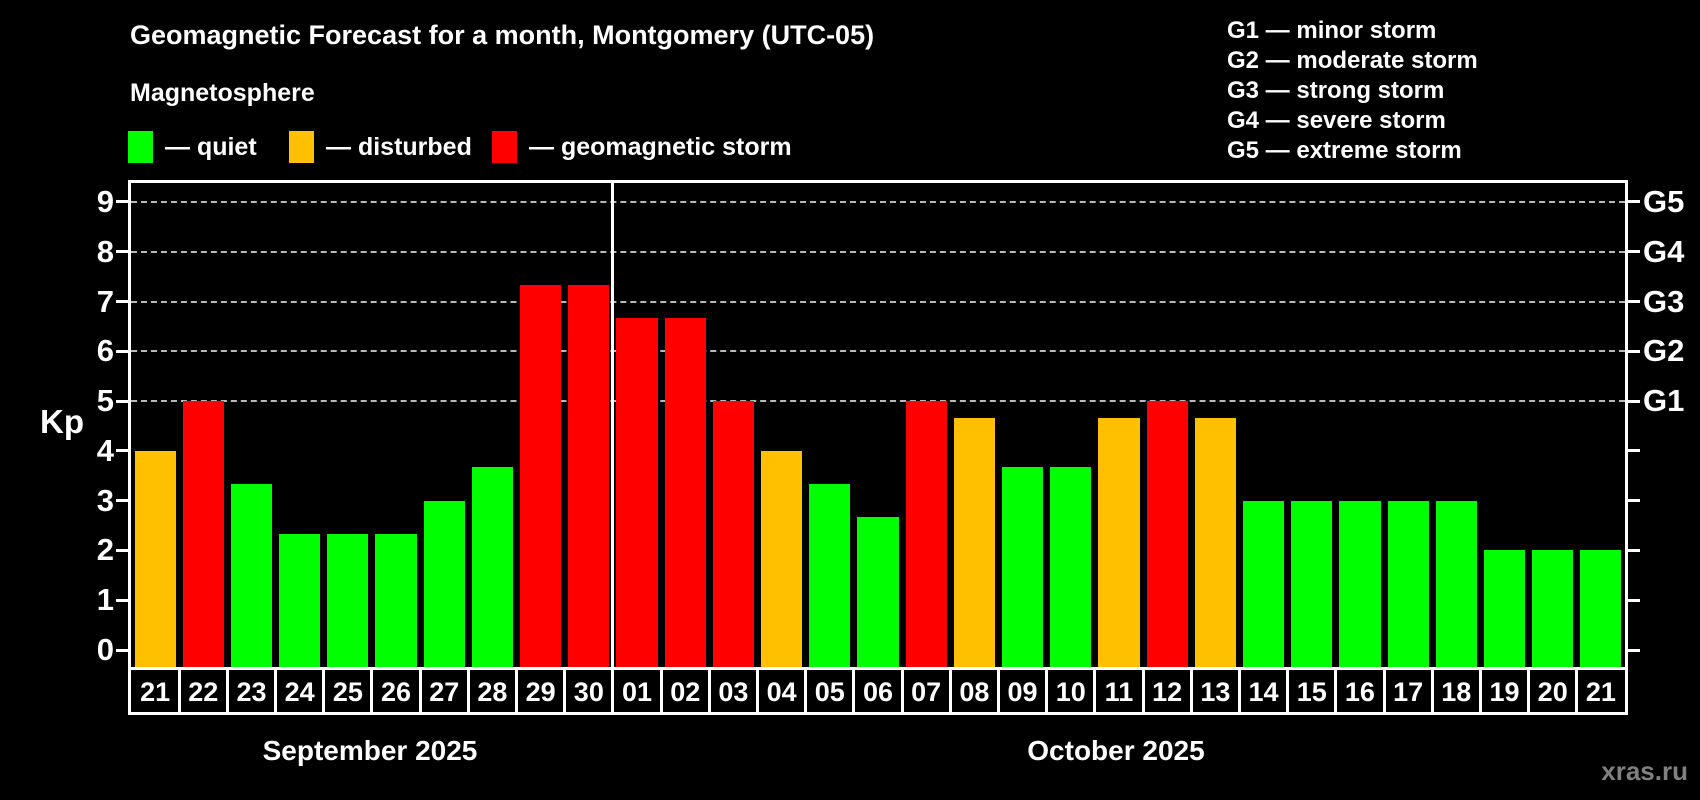  Describe the element at coordinates (299, 692) in the screenshot. I see `day-label-24: 24` at that location.